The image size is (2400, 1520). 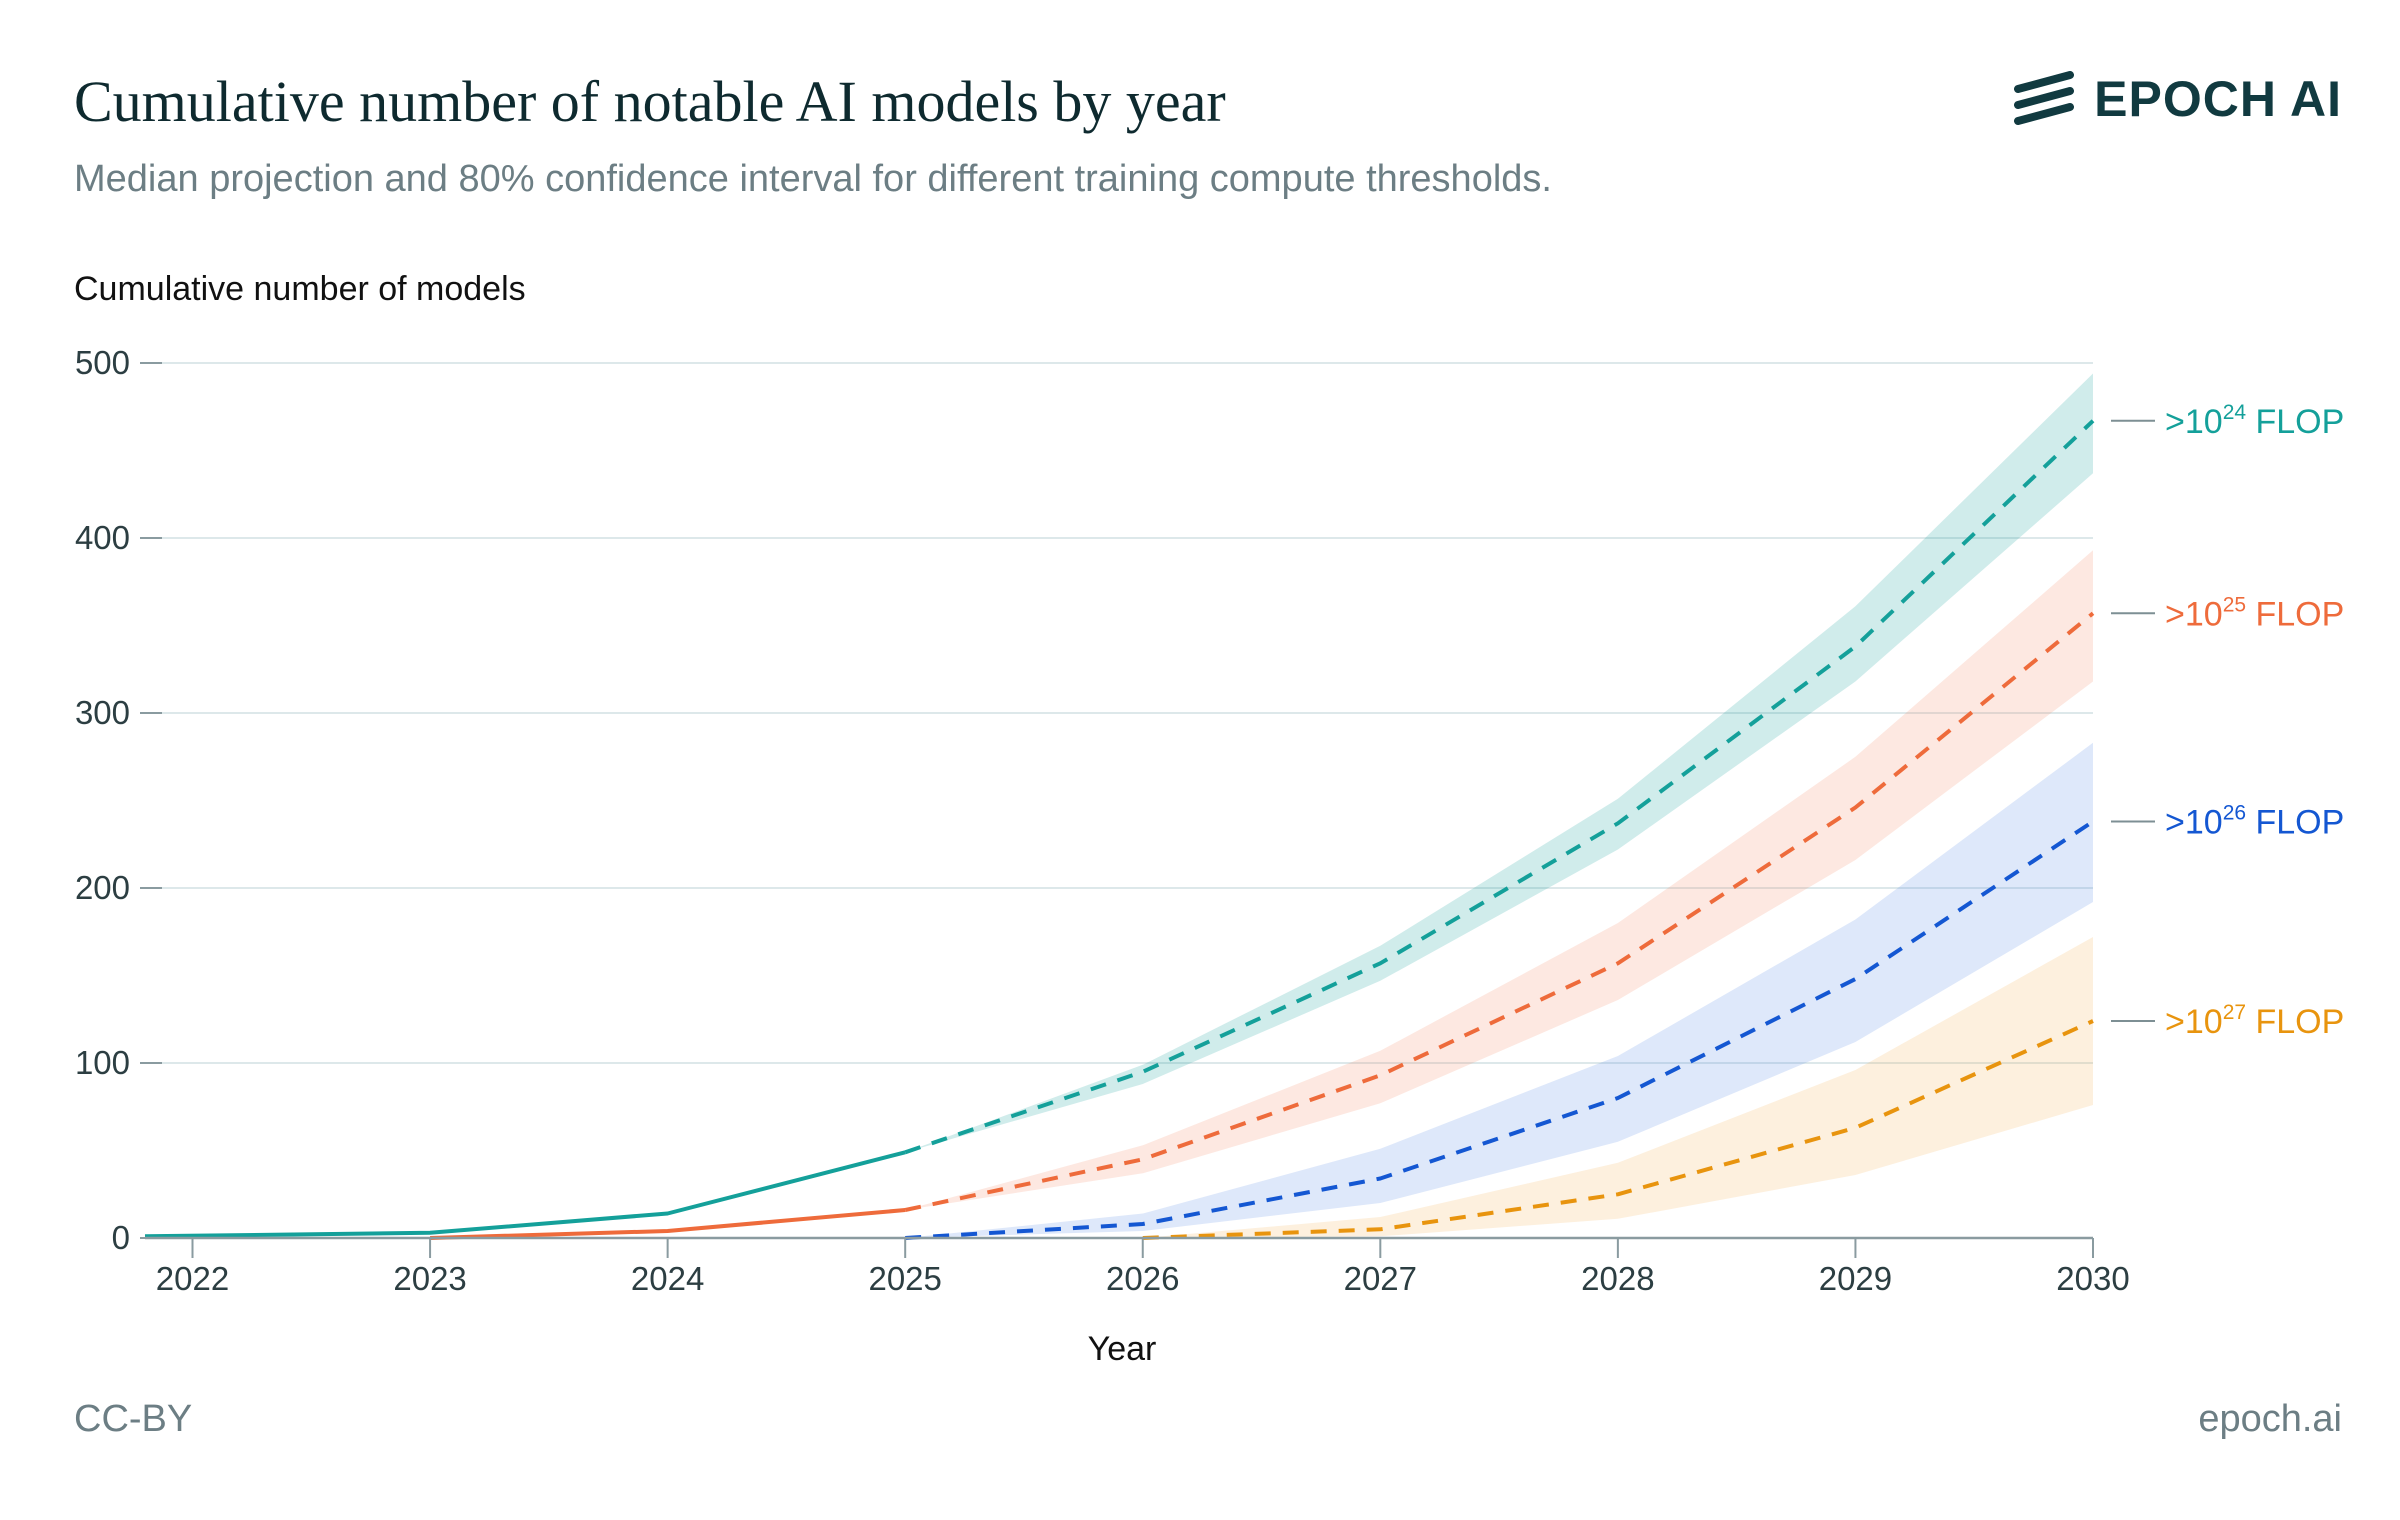 What do you see at coordinates (2254, 822) in the screenshot?
I see `series-label-2: >1026 FLOP` at bounding box center [2254, 822].